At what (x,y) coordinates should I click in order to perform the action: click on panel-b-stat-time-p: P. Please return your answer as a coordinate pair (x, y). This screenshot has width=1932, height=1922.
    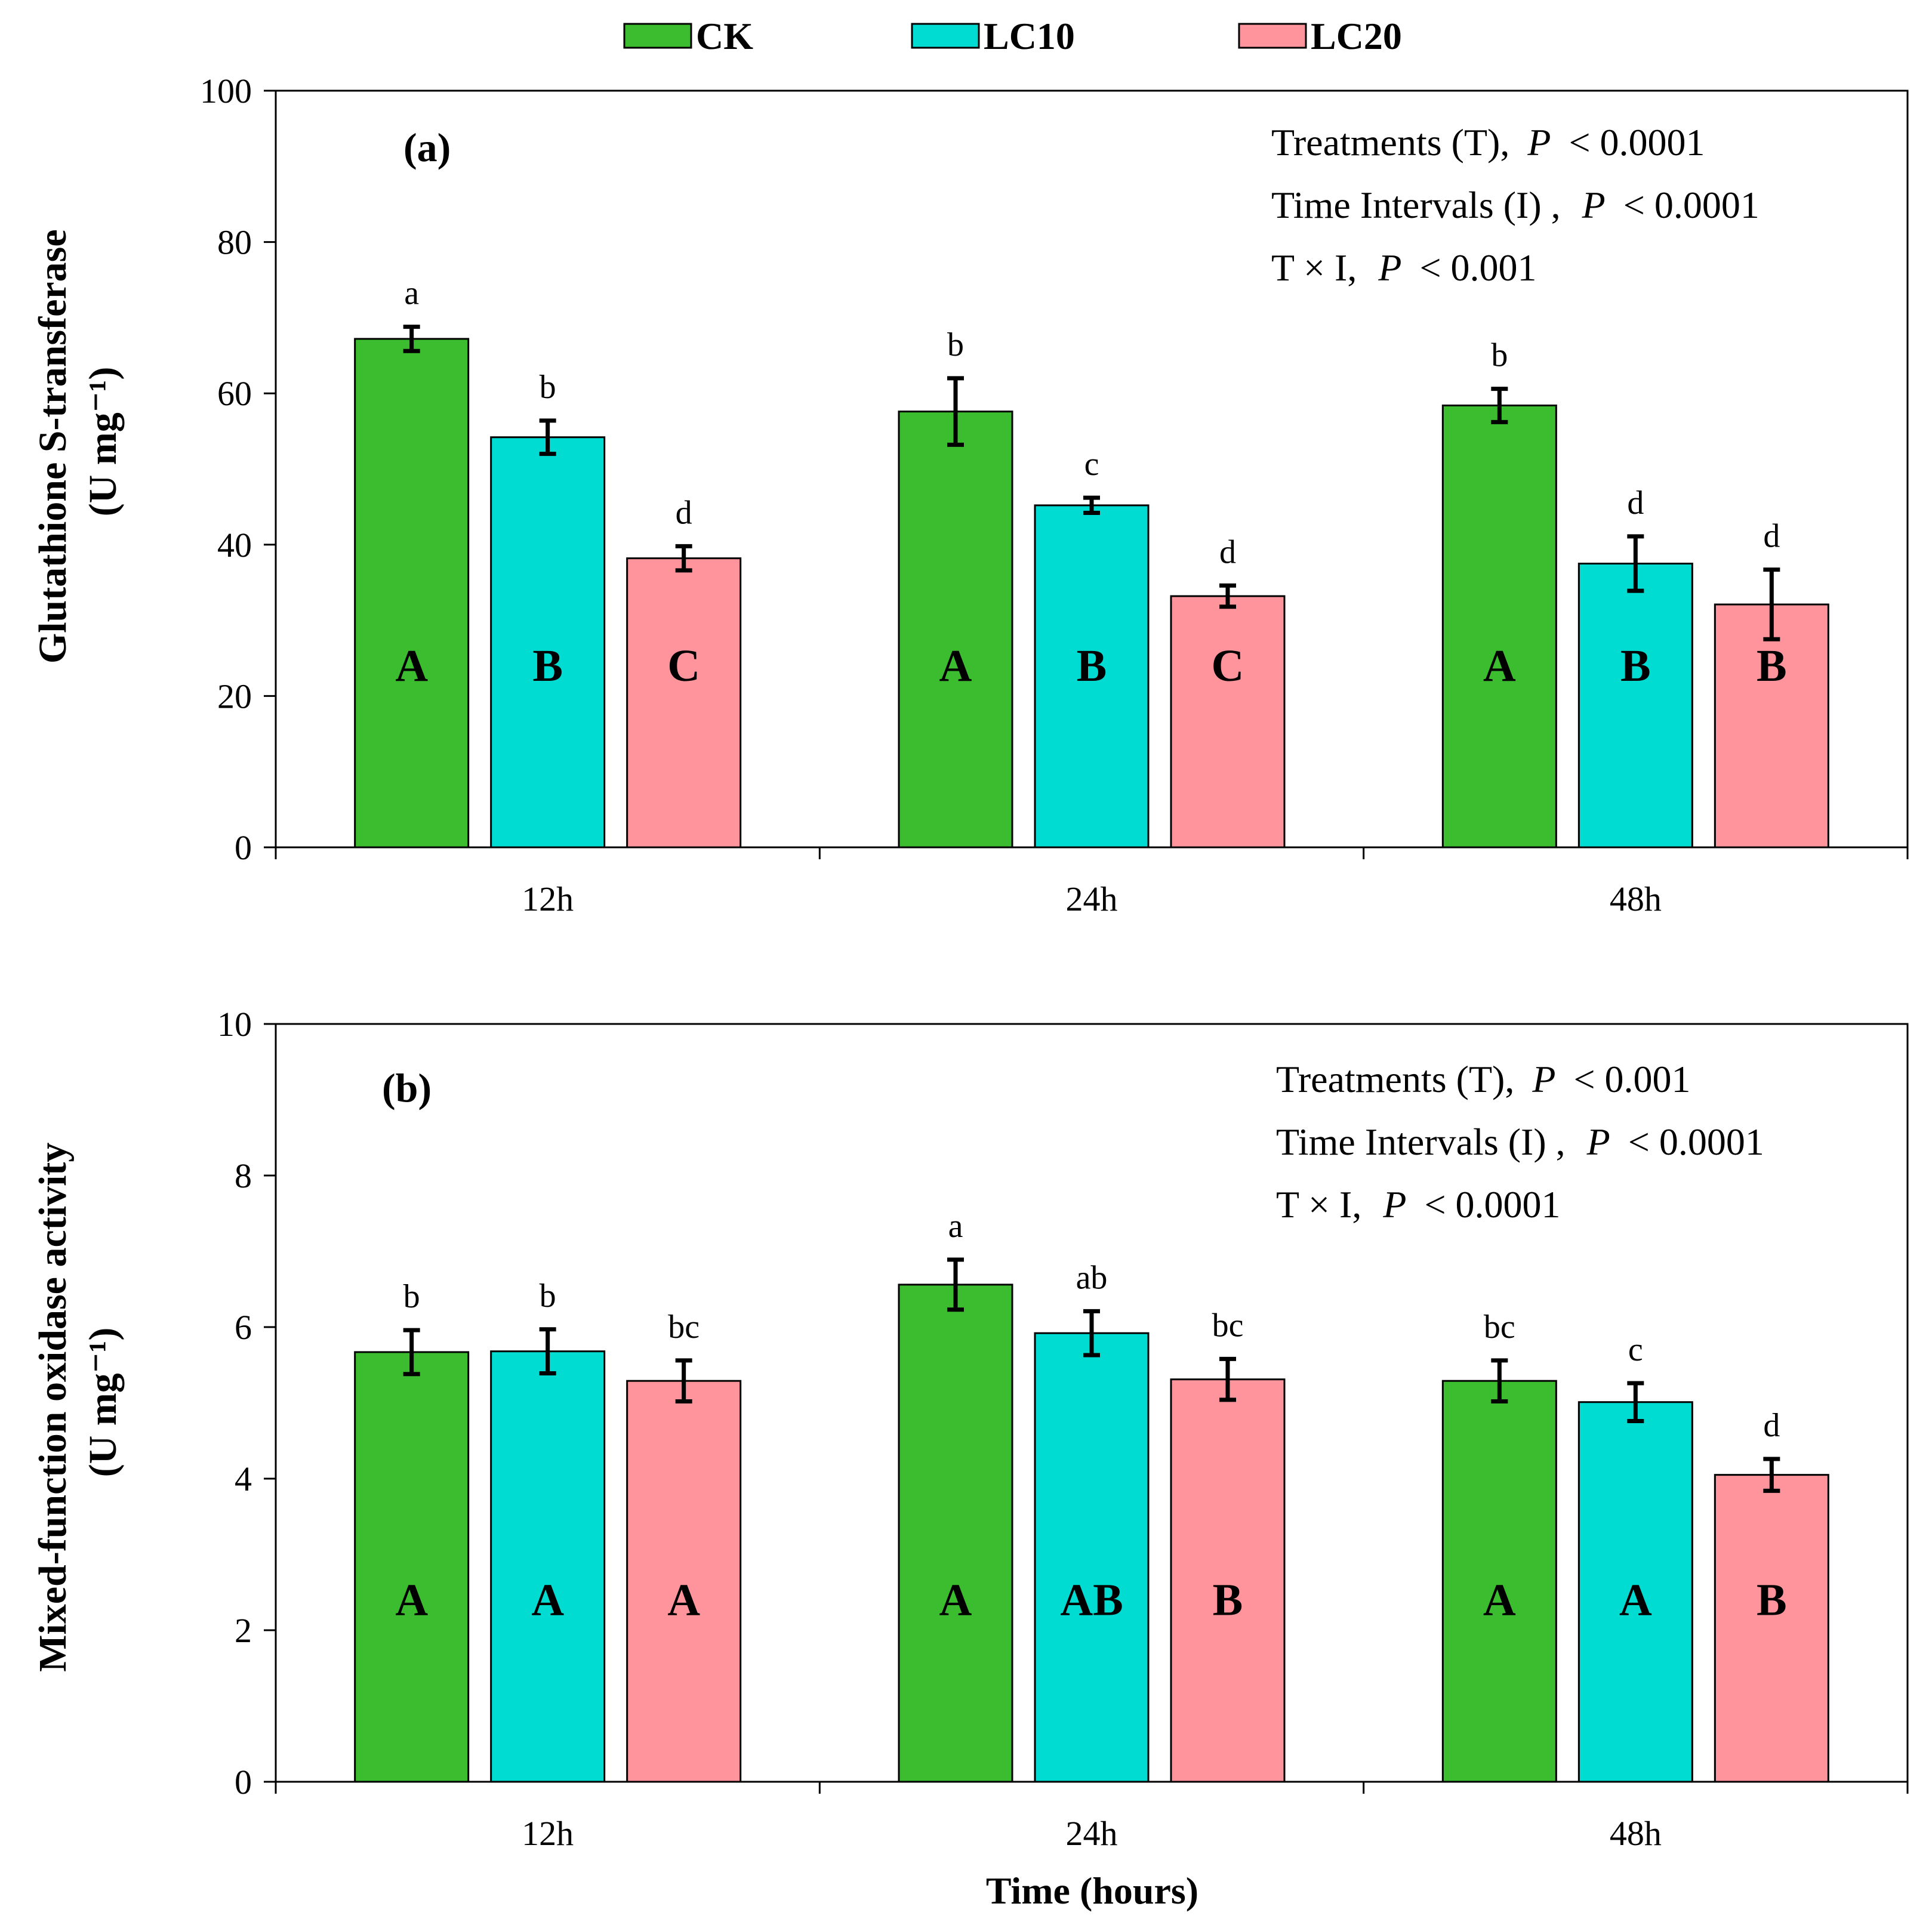
    Looking at the image, I should click on (1598, 1142).